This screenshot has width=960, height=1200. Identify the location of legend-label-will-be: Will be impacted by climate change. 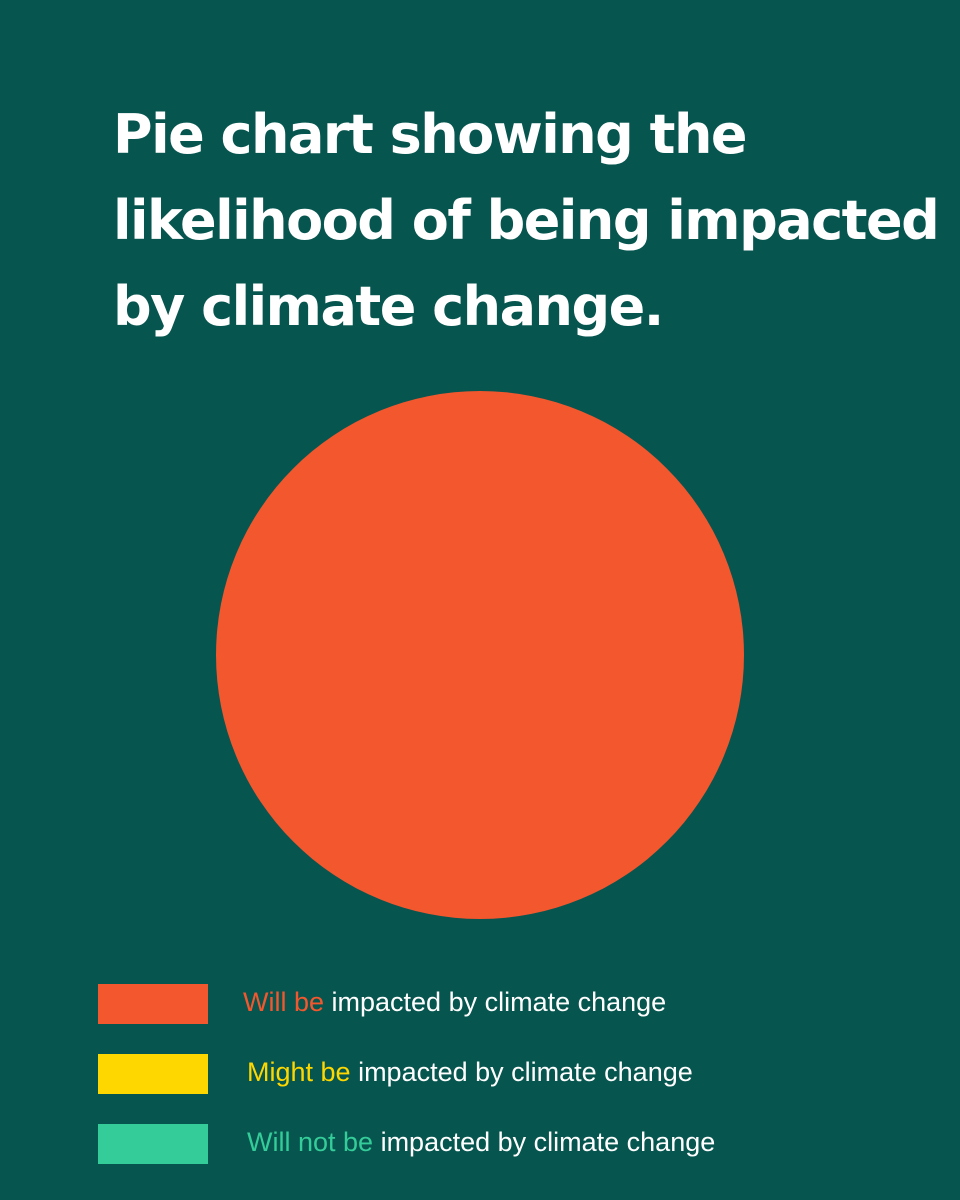
(454, 1002).